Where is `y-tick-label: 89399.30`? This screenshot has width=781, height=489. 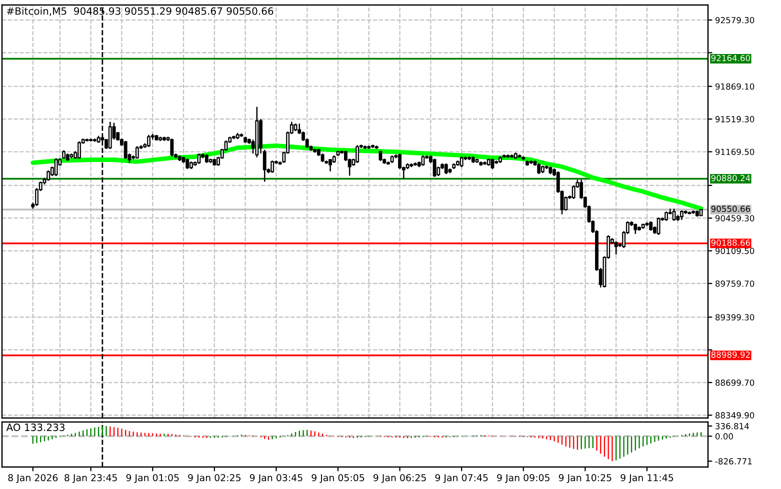
y-tick-label: 89399.30 is located at coordinates (735, 317).